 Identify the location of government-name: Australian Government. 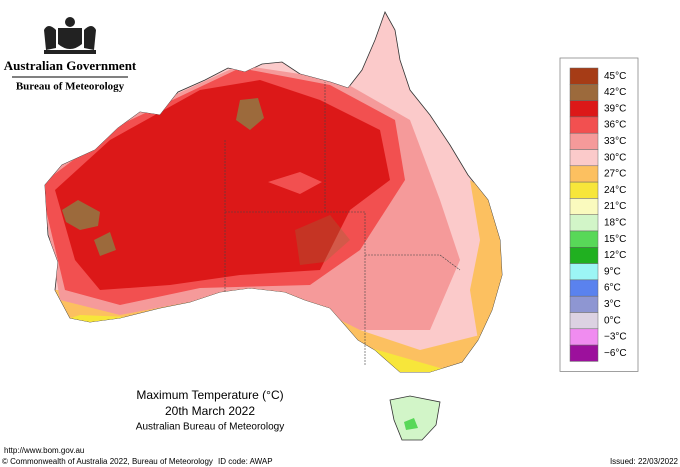
(70, 65).